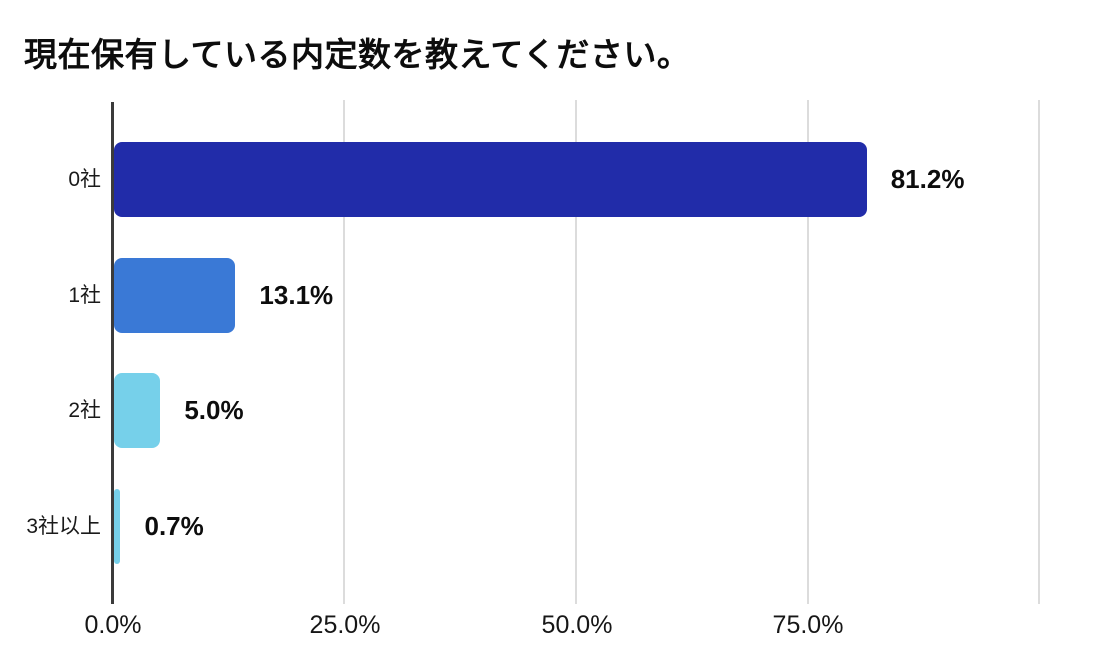 This screenshot has width=1098, height=658. I want to click on value-label: 13.1%, so click(296, 295).